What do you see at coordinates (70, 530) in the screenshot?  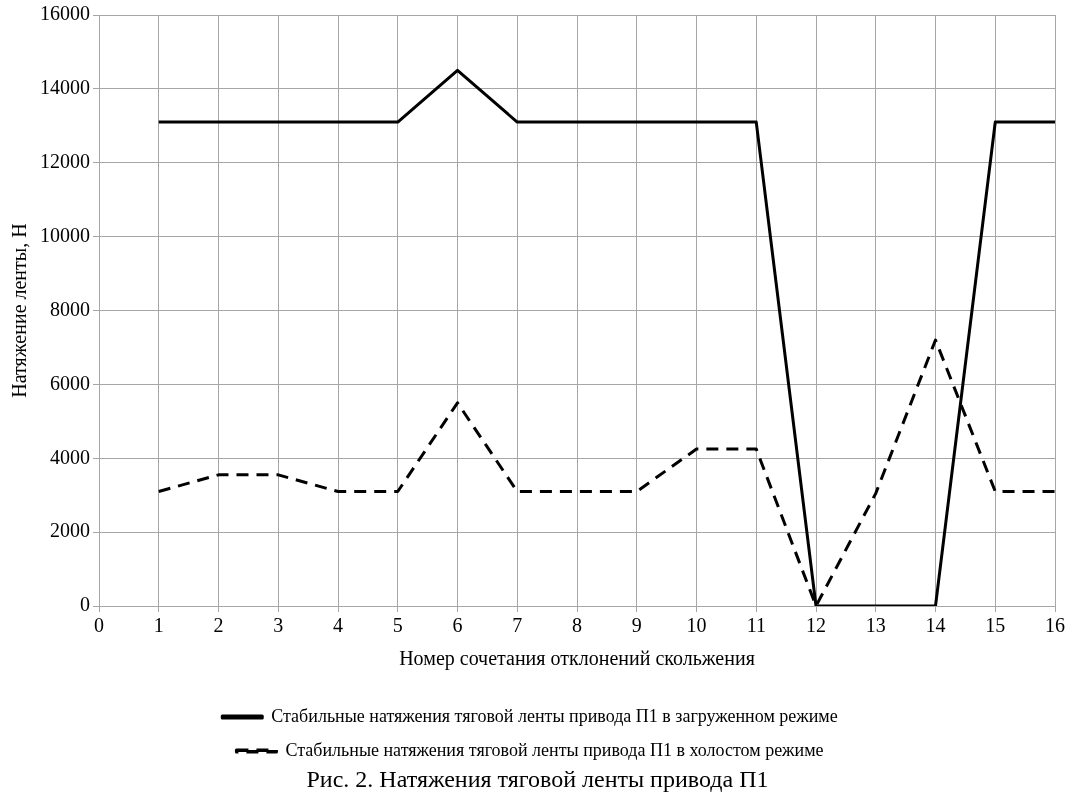 I see `y-tick-label: 2000` at bounding box center [70, 530].